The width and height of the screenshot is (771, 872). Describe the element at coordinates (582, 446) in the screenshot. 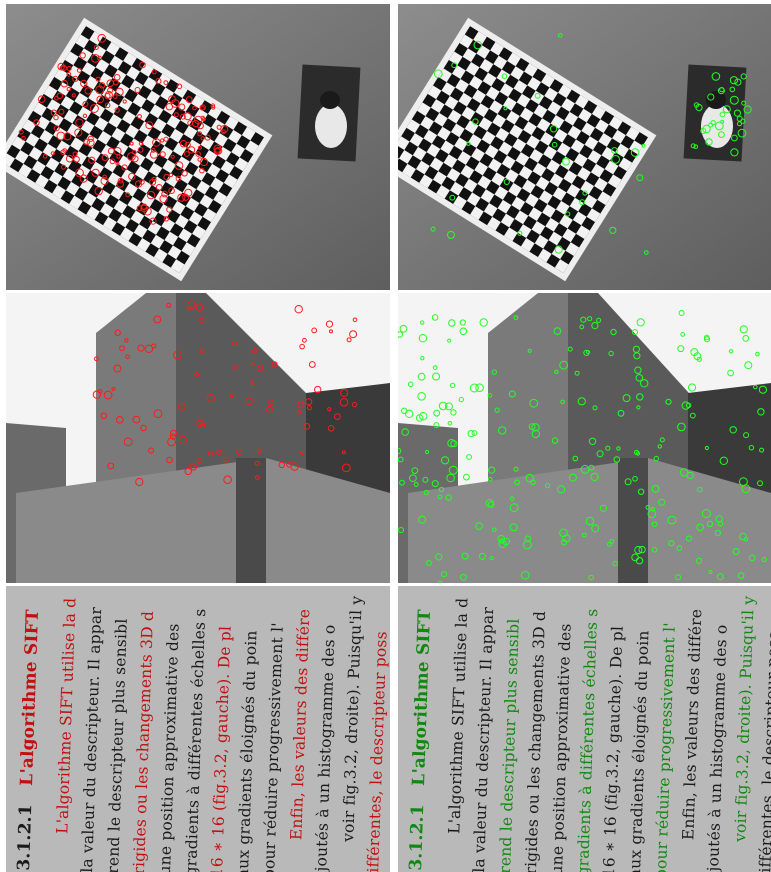

I see `keypoints-right` at that location.